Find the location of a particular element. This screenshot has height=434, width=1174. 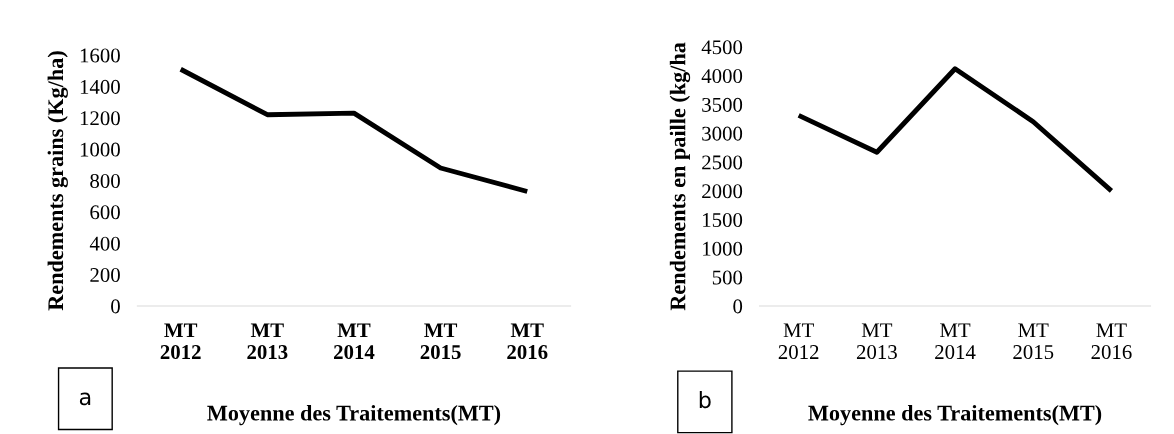

y-tick-label: 3500 is located at coordinates (722, 104).